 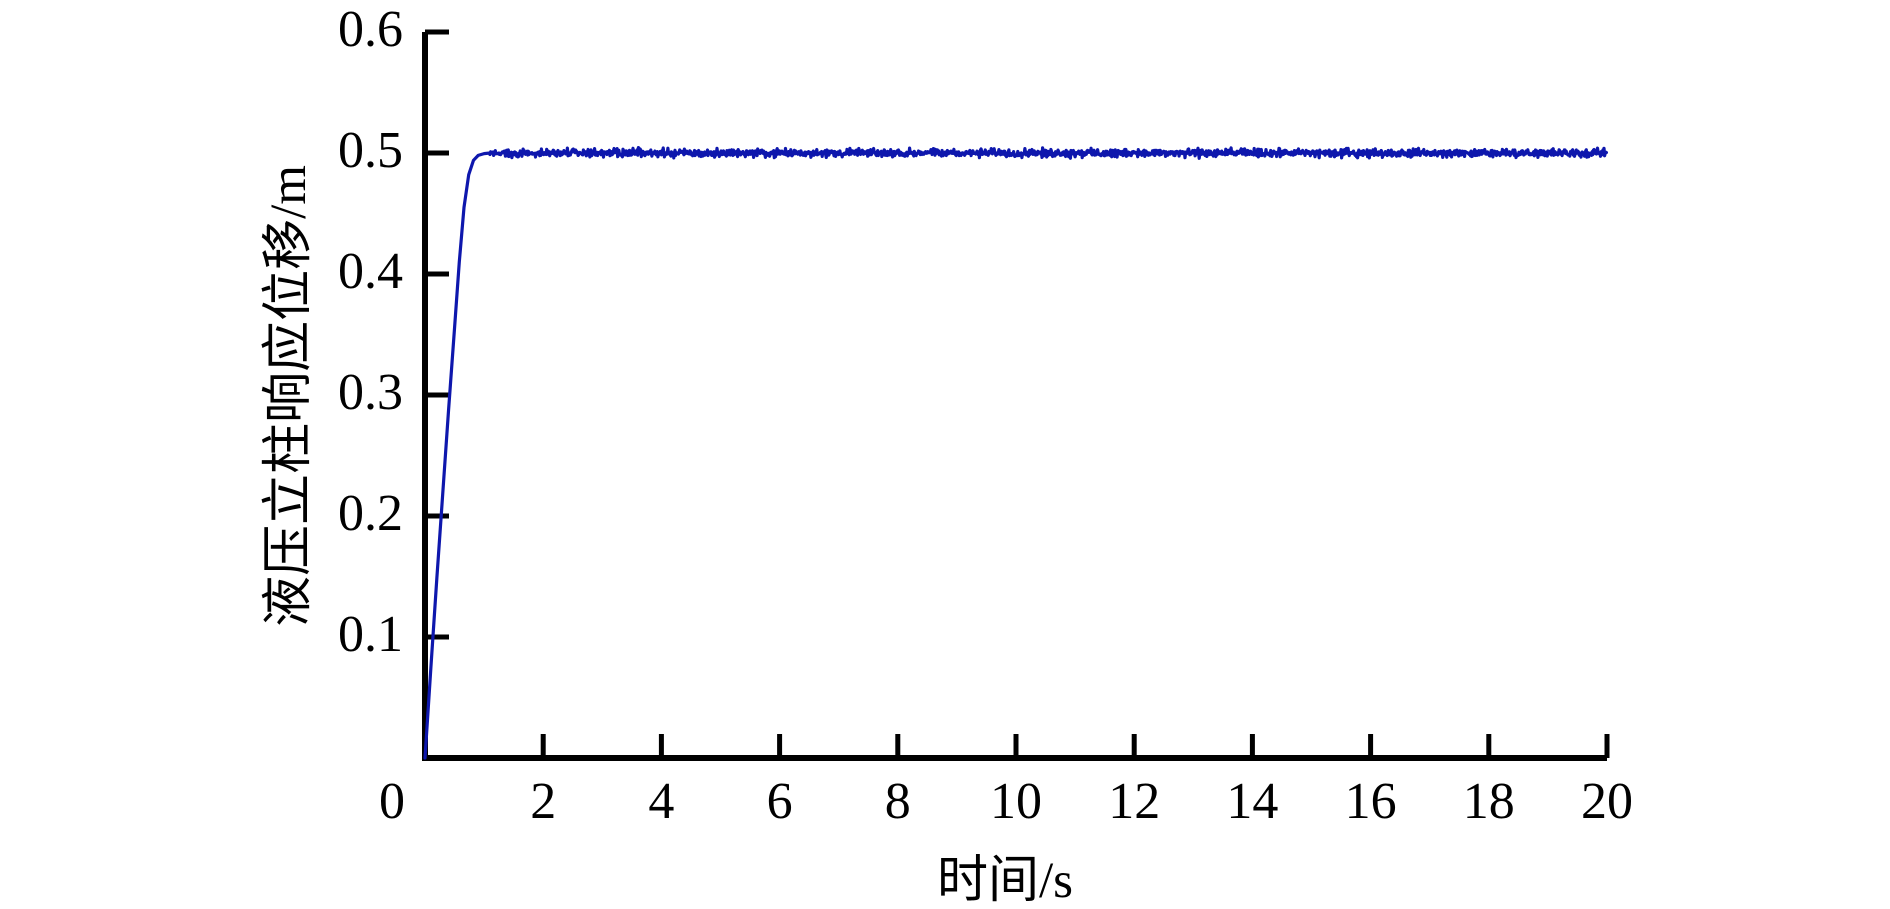 What do you see at coordinates (661, 801) in the screenshot?
I see `x-tick-label: 4` at bounding box center [661, 801].